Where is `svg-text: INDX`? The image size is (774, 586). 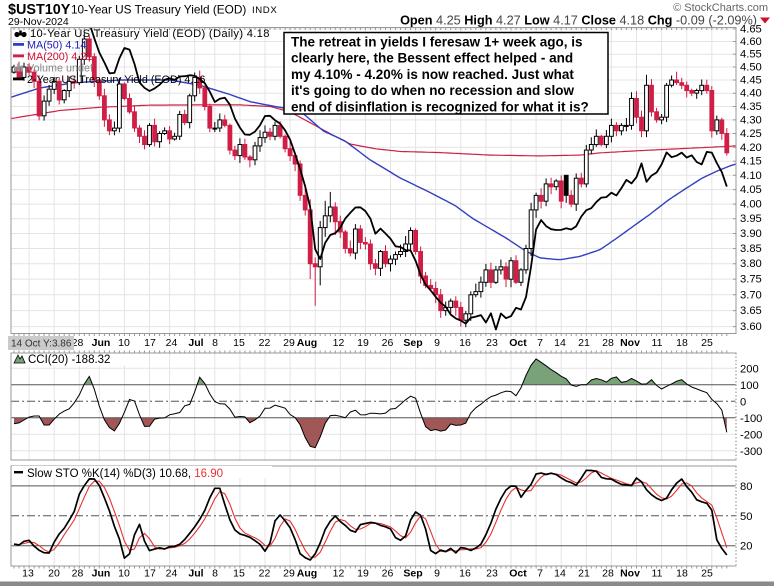
svg-text: INDX is located at coordinates (264, 10).